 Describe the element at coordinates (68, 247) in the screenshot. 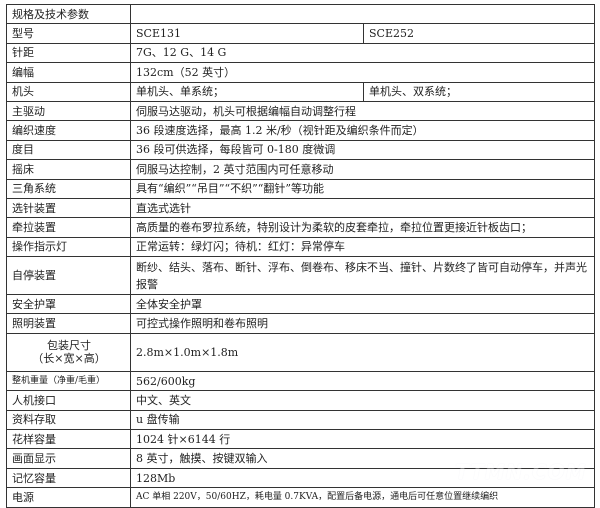

I see `row-label: 操作指示灯` at that location.